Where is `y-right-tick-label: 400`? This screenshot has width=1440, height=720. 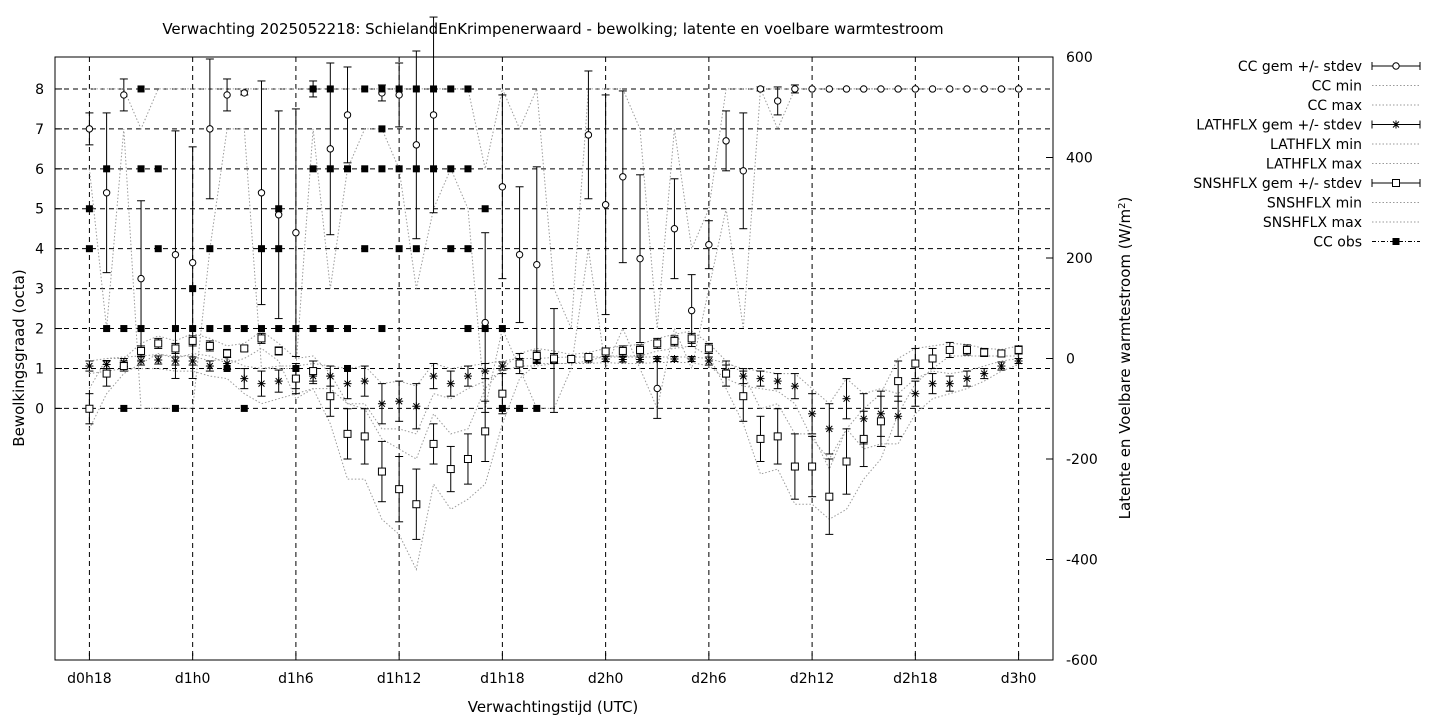
y-right-tick-label: 400 is located at coordinates (1079, 159).